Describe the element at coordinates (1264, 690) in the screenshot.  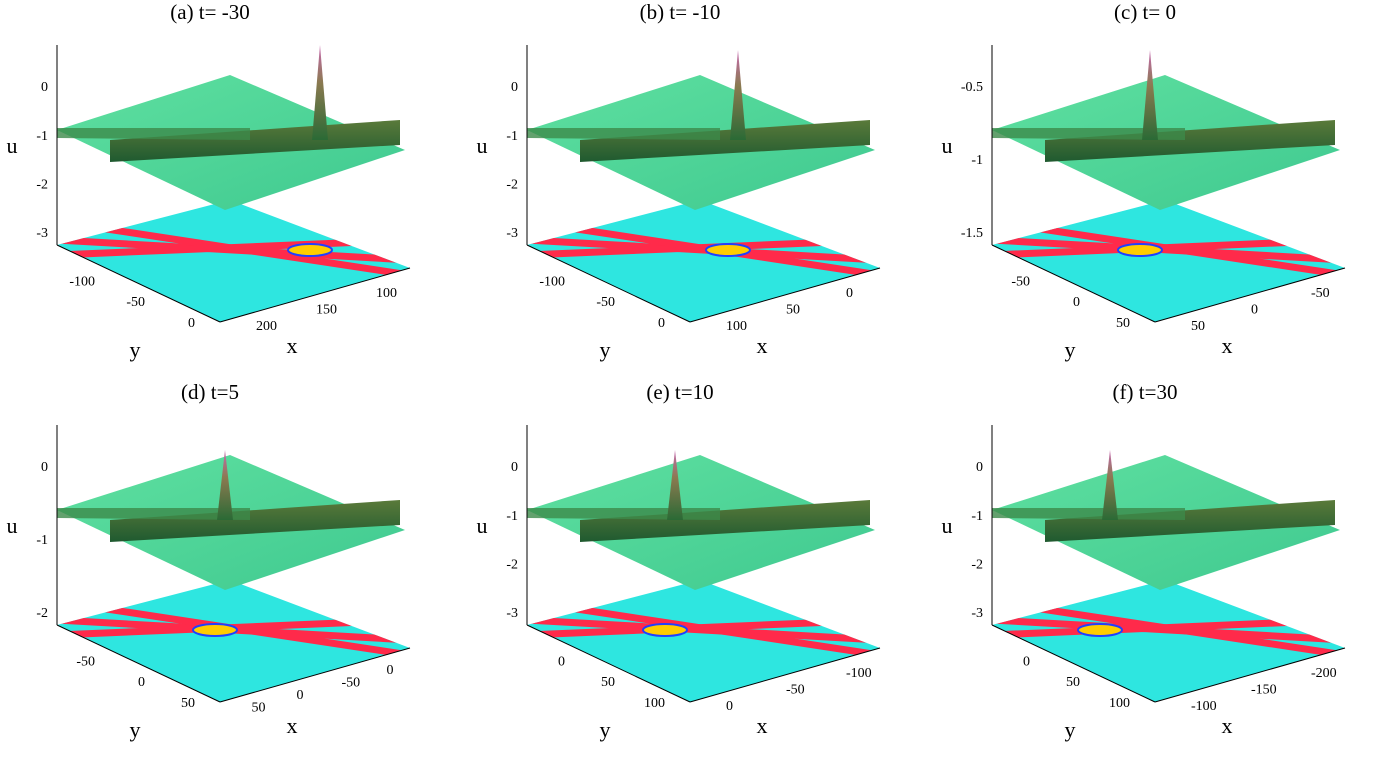
I see `x-tick-label: -150` at that location.